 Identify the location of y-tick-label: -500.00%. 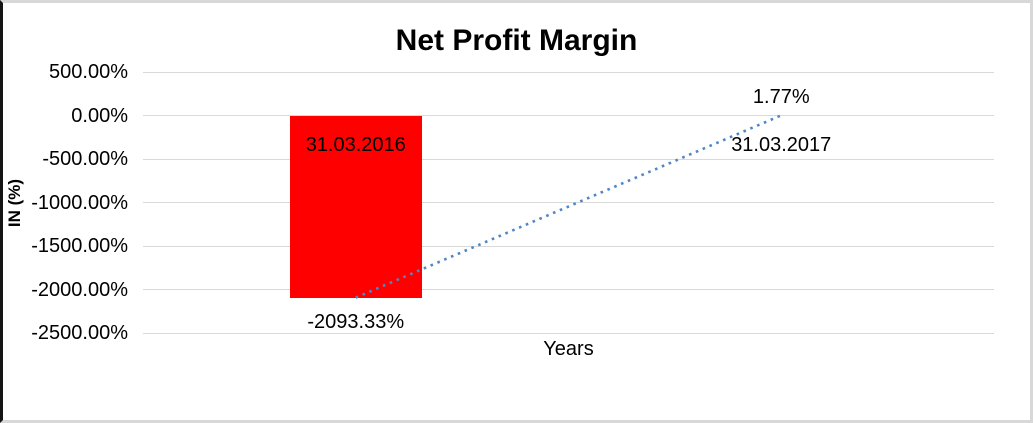
(85, 159).